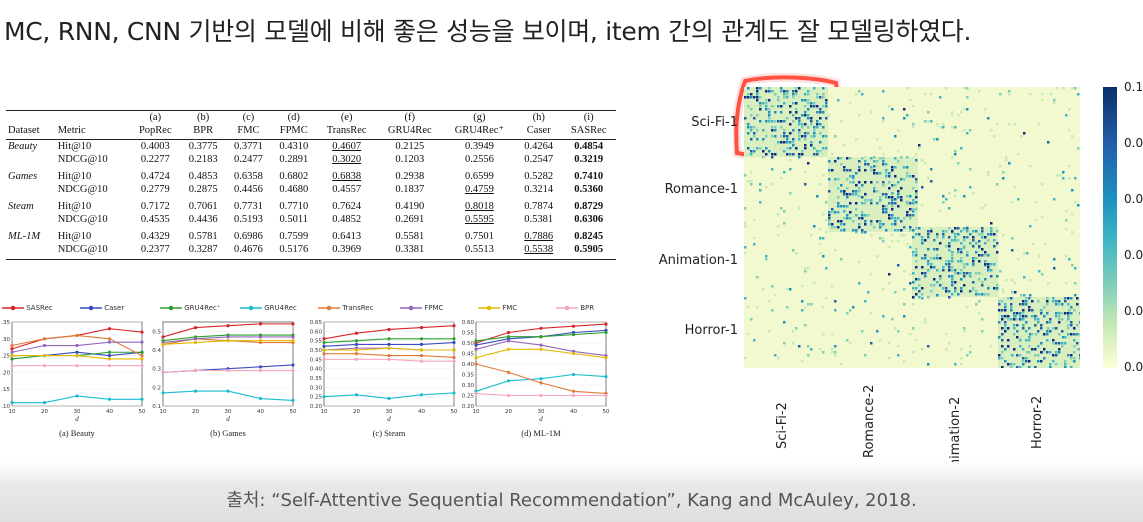 The image size is (1143, 522). What do you see at coordinates (508, 412) in the screenshot?
I see `x-tick-label: 20` at bounding box center [508, 412].